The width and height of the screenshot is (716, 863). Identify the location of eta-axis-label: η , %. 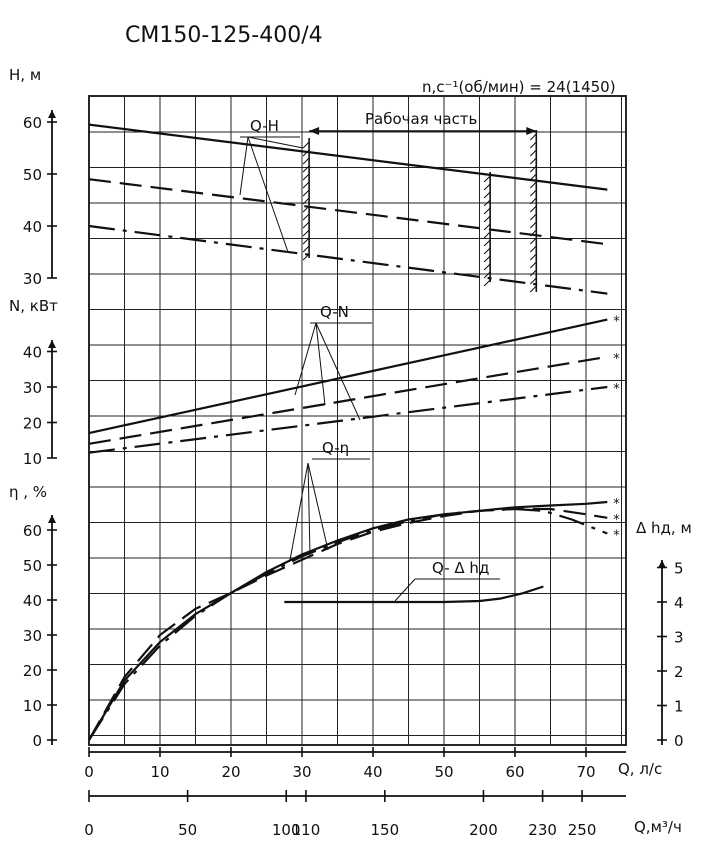
(28, 492).